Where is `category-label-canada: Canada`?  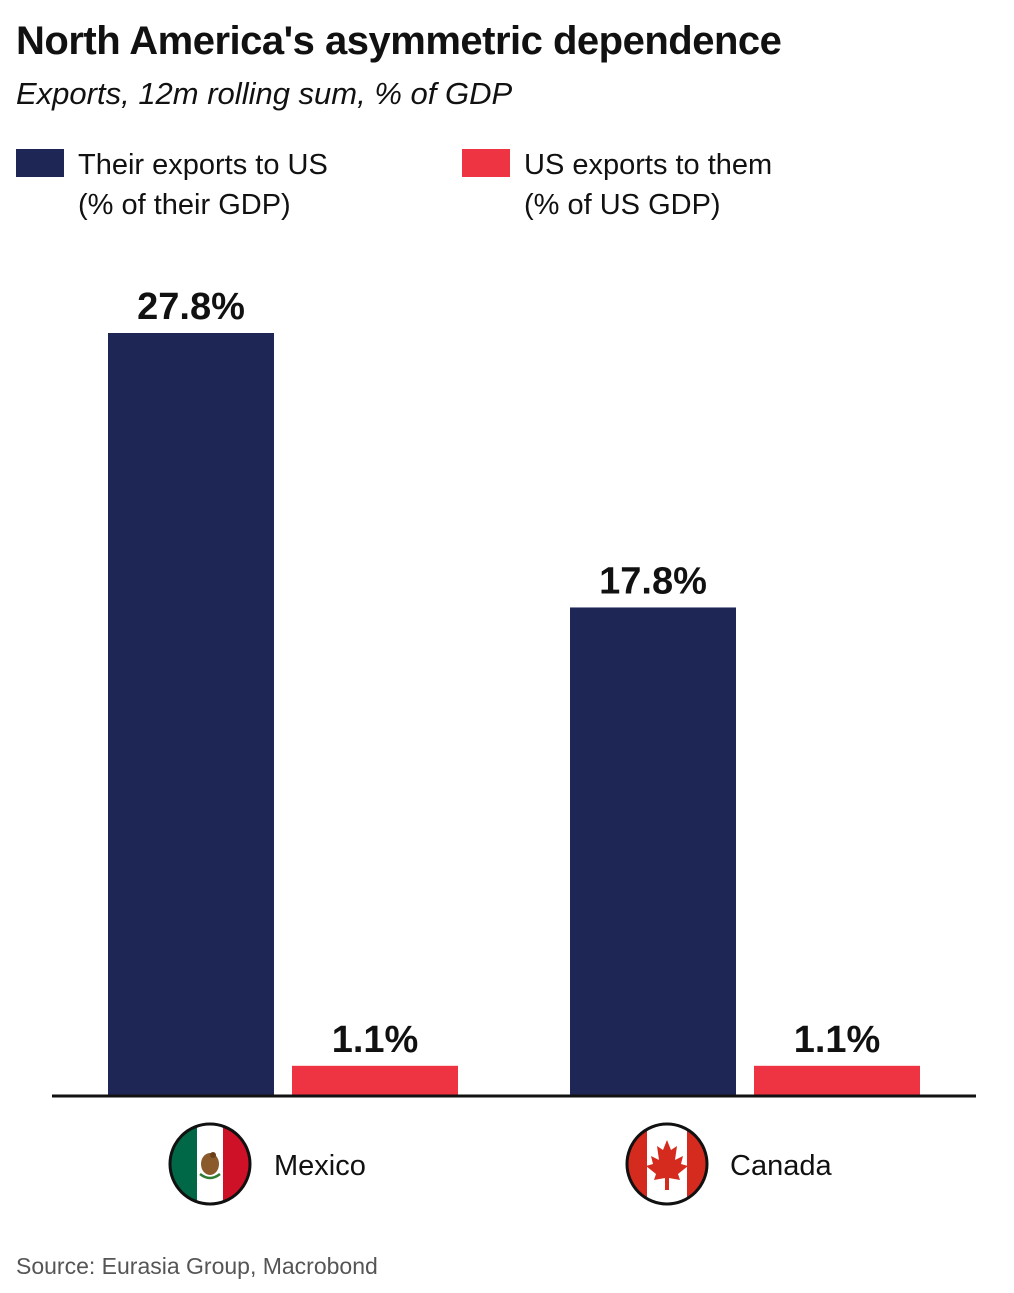 category-label-canada: Canada is located at coordinates (781, 1166).